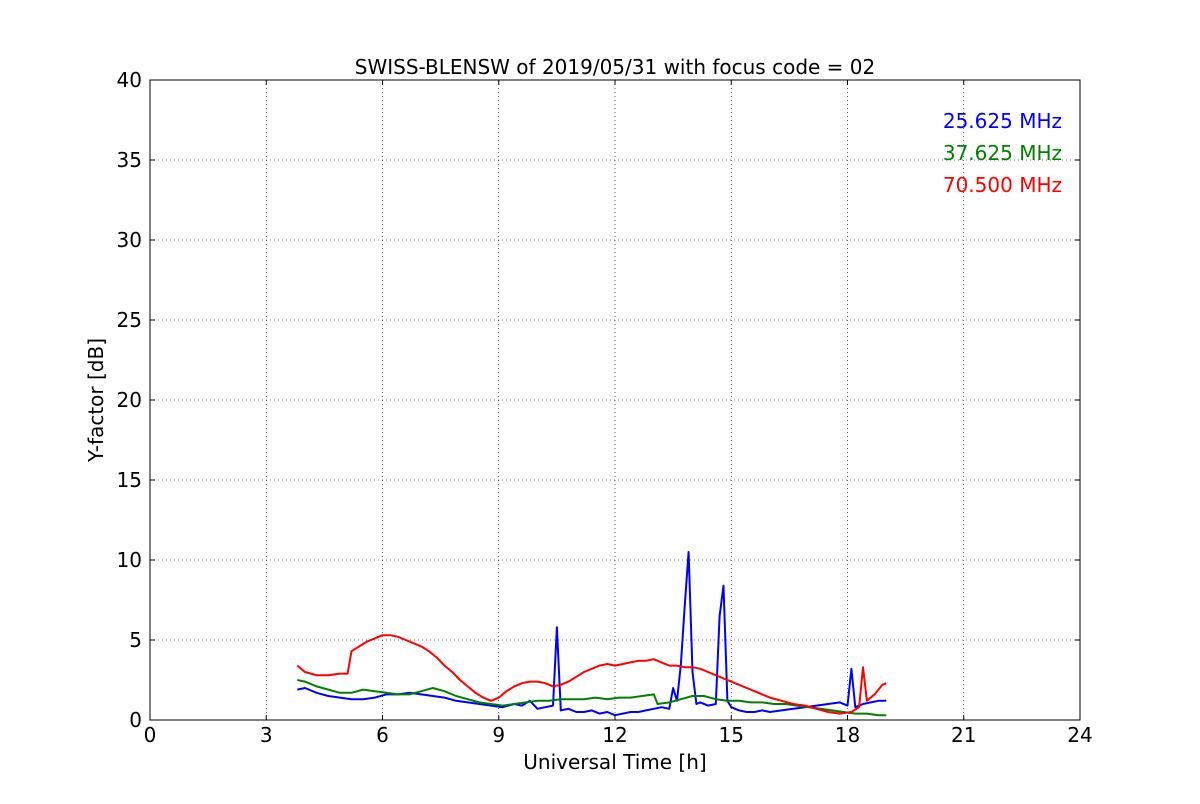 The height and width of the screenshot is (804, 1200). Describe the element at coordinates (96, 400) in the screenshot. I see `y-axis-label: Y-factor [dB]` at that location.